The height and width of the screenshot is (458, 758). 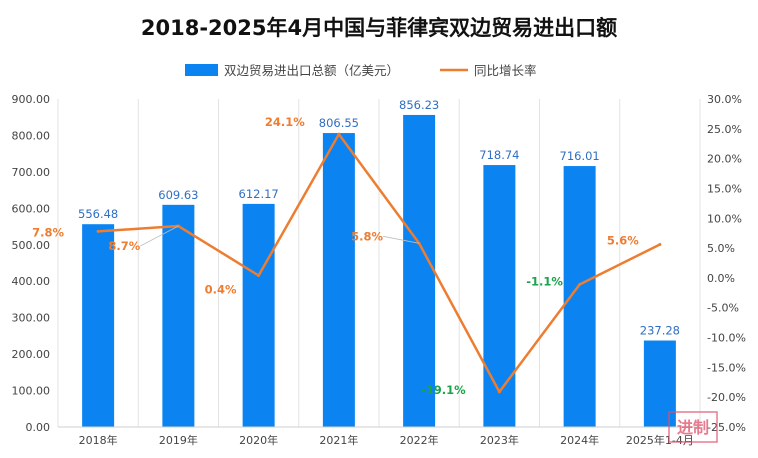 What do you see at coordinates (221, 290) in the screenshot?
I see `growth-rate-label: 0.4%` at bounding box center [221, 290].